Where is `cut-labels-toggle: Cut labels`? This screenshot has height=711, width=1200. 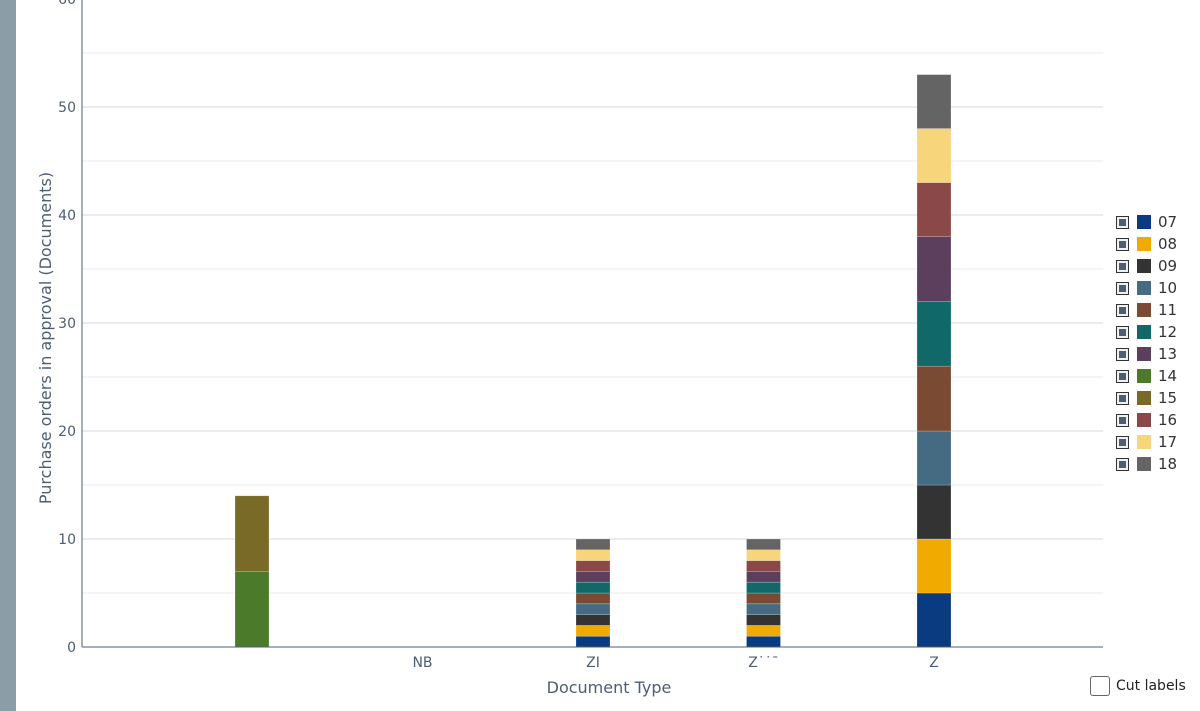
cut-labels-toggle: Cut labels is located at coordinates (1138, 686).